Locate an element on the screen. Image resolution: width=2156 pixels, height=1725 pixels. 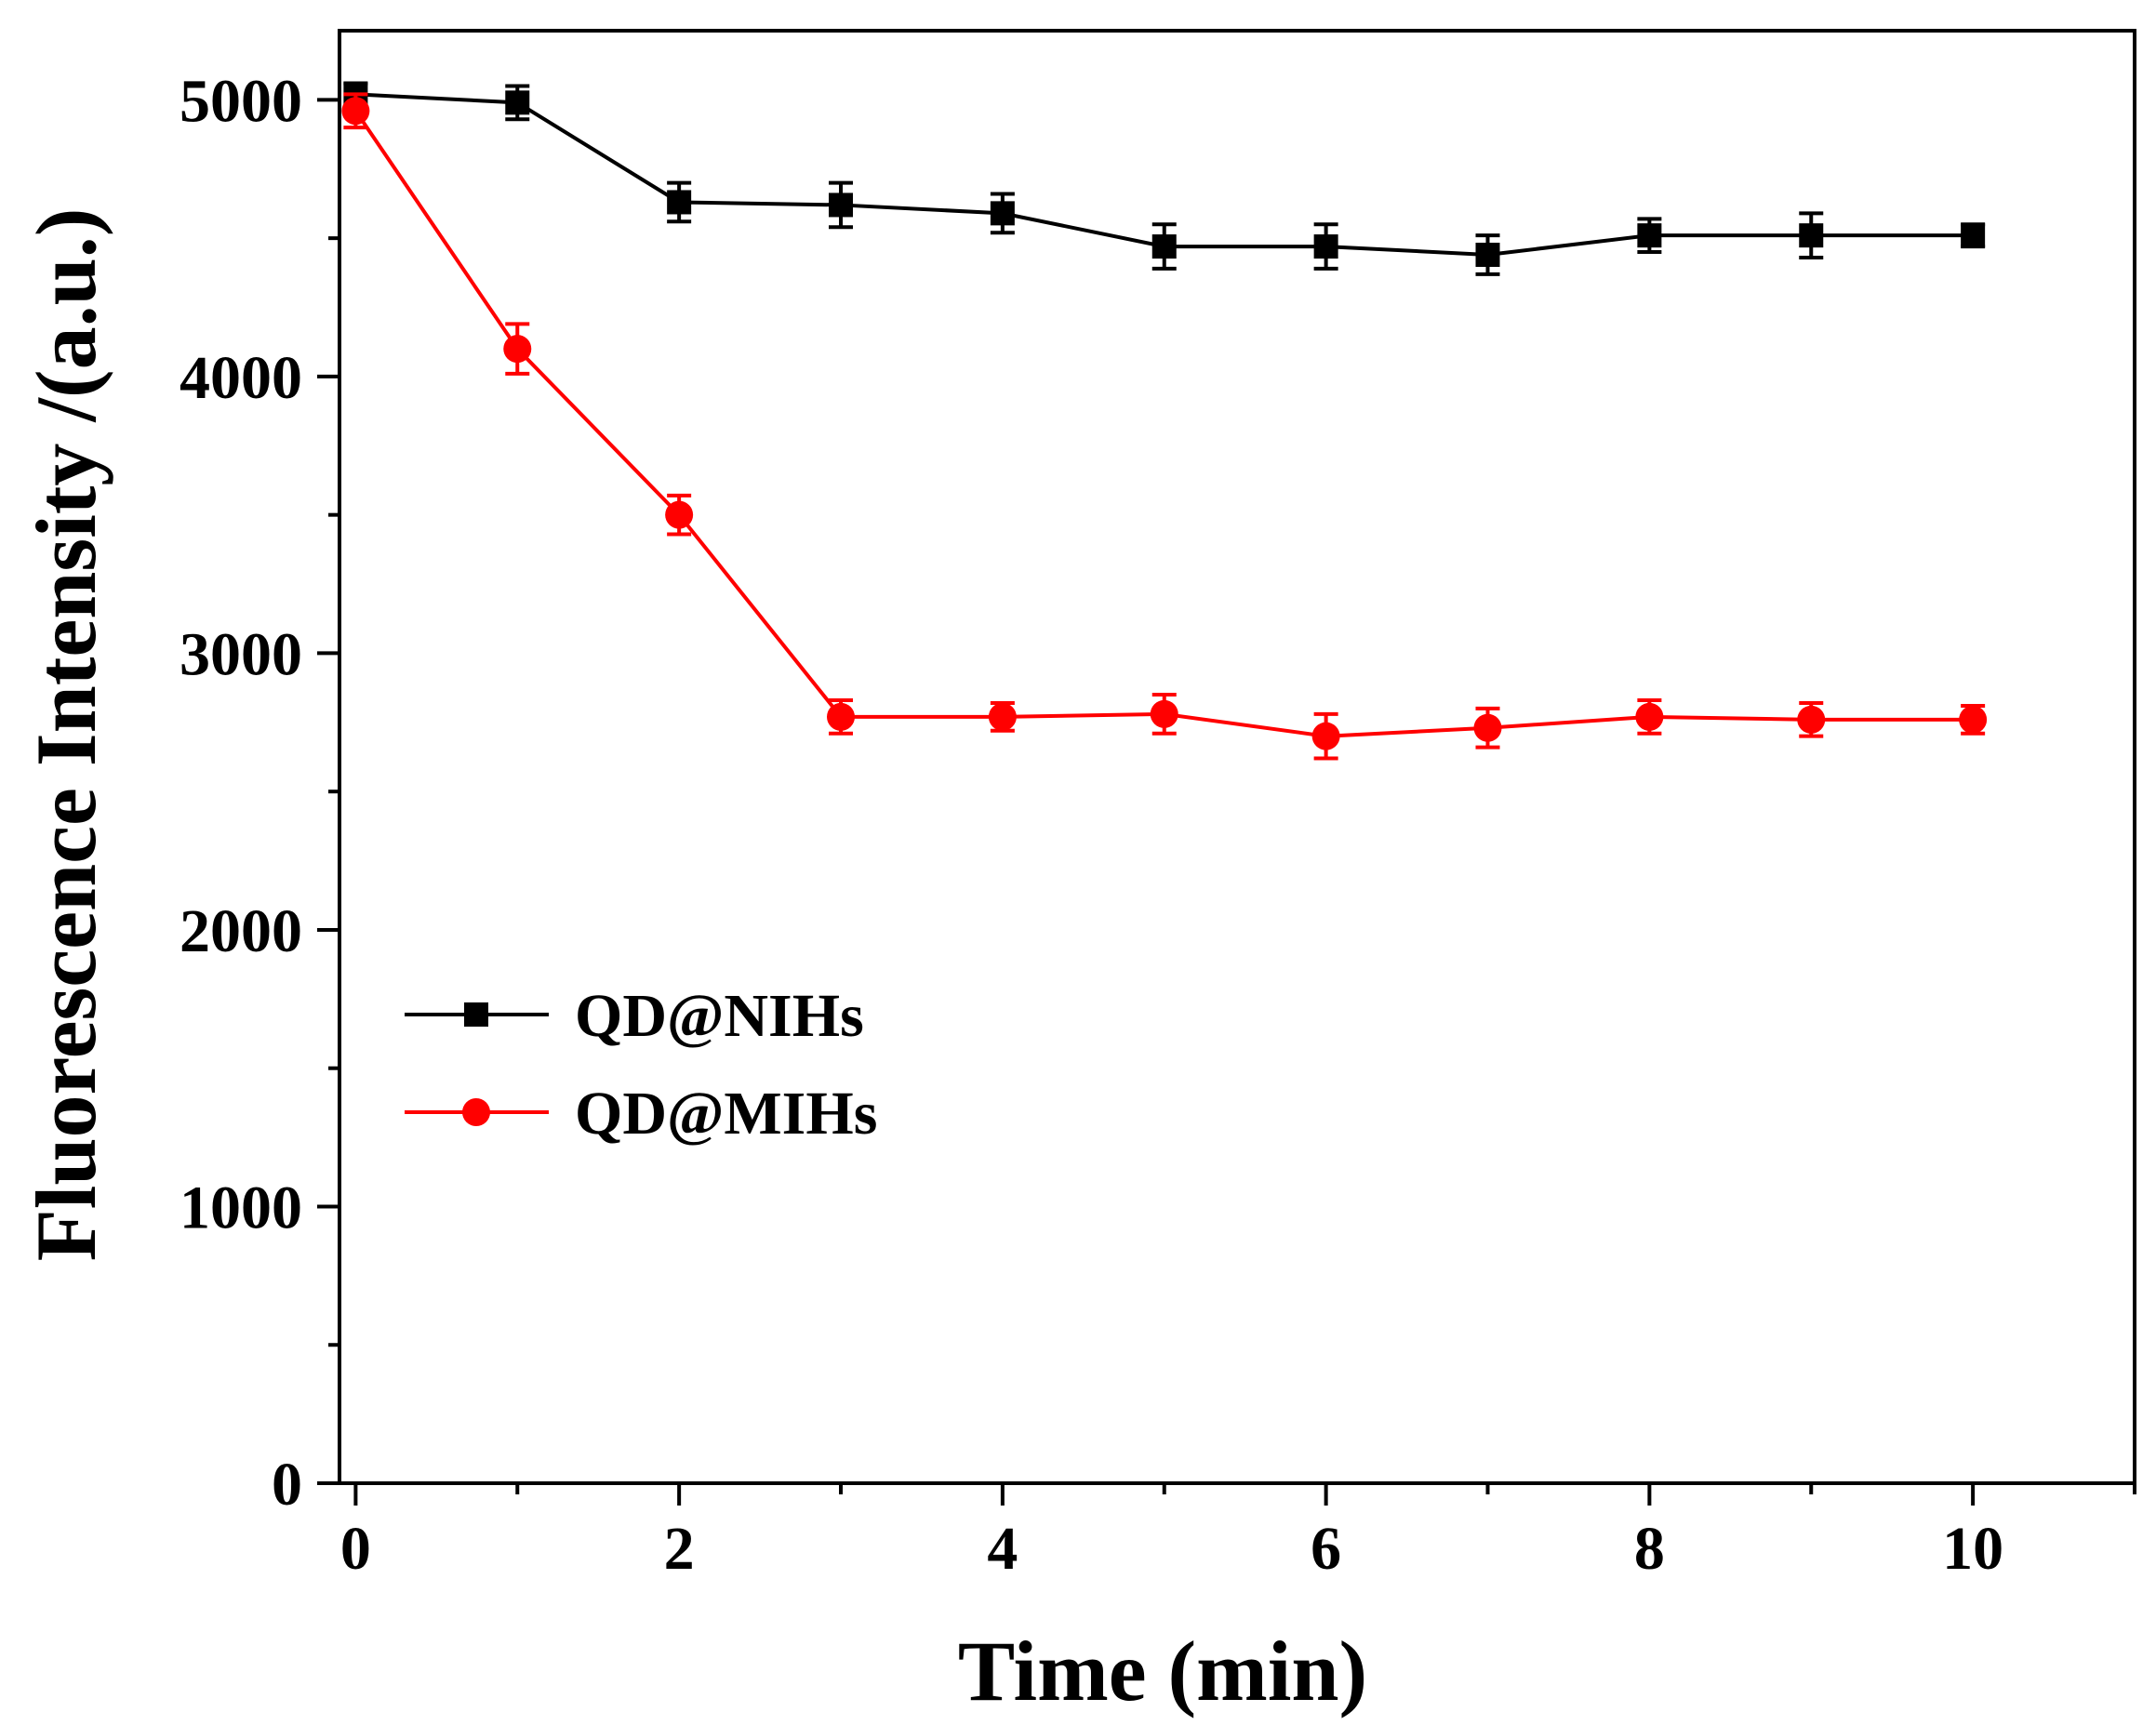
x-tick-label-0: 0 is located at coordinates (355, 1549).